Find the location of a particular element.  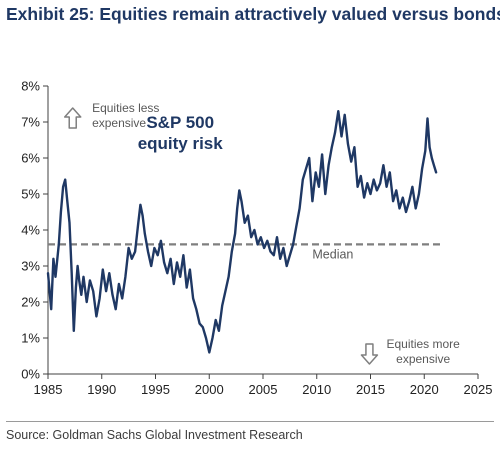

chart-title-line: equity risk is located at coordinates (181, 143).